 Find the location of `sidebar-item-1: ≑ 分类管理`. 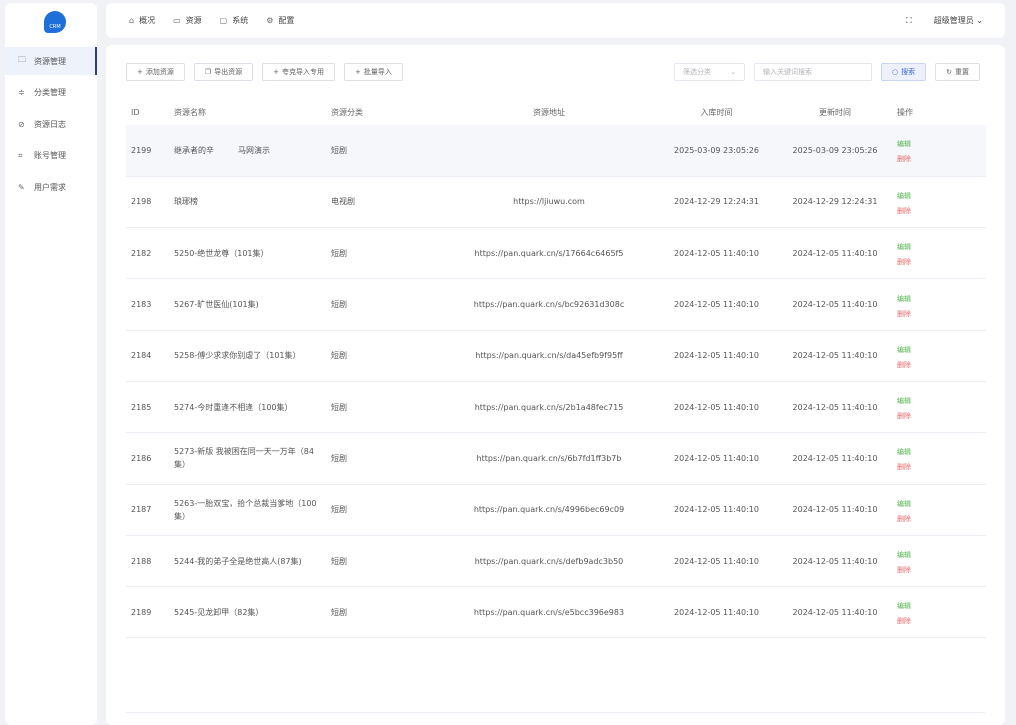

sidebar-item-1: ≑ 分类管理 is located at coordinates (51, 93).